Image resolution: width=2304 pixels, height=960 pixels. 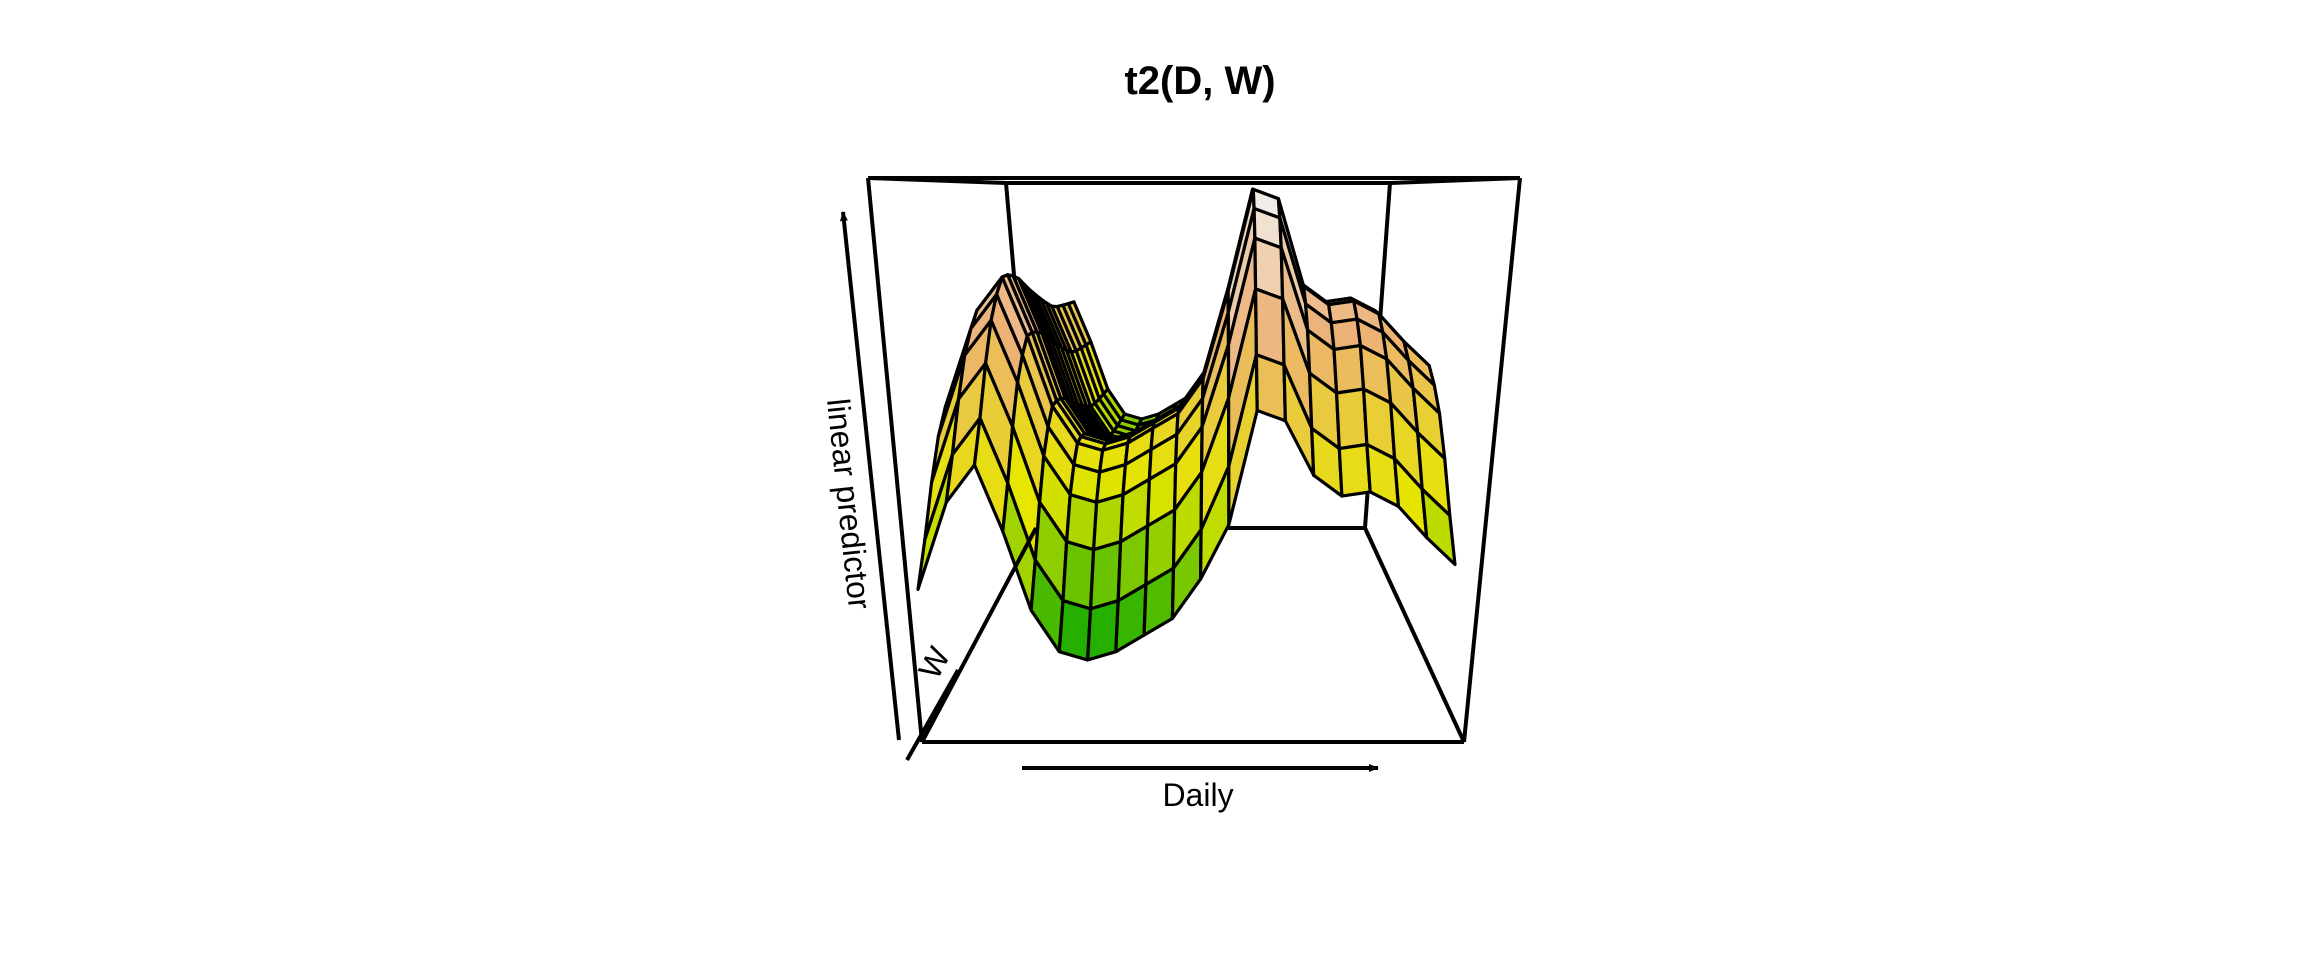 I want to click on w-axis-arrow, so click(x=932, y=715).